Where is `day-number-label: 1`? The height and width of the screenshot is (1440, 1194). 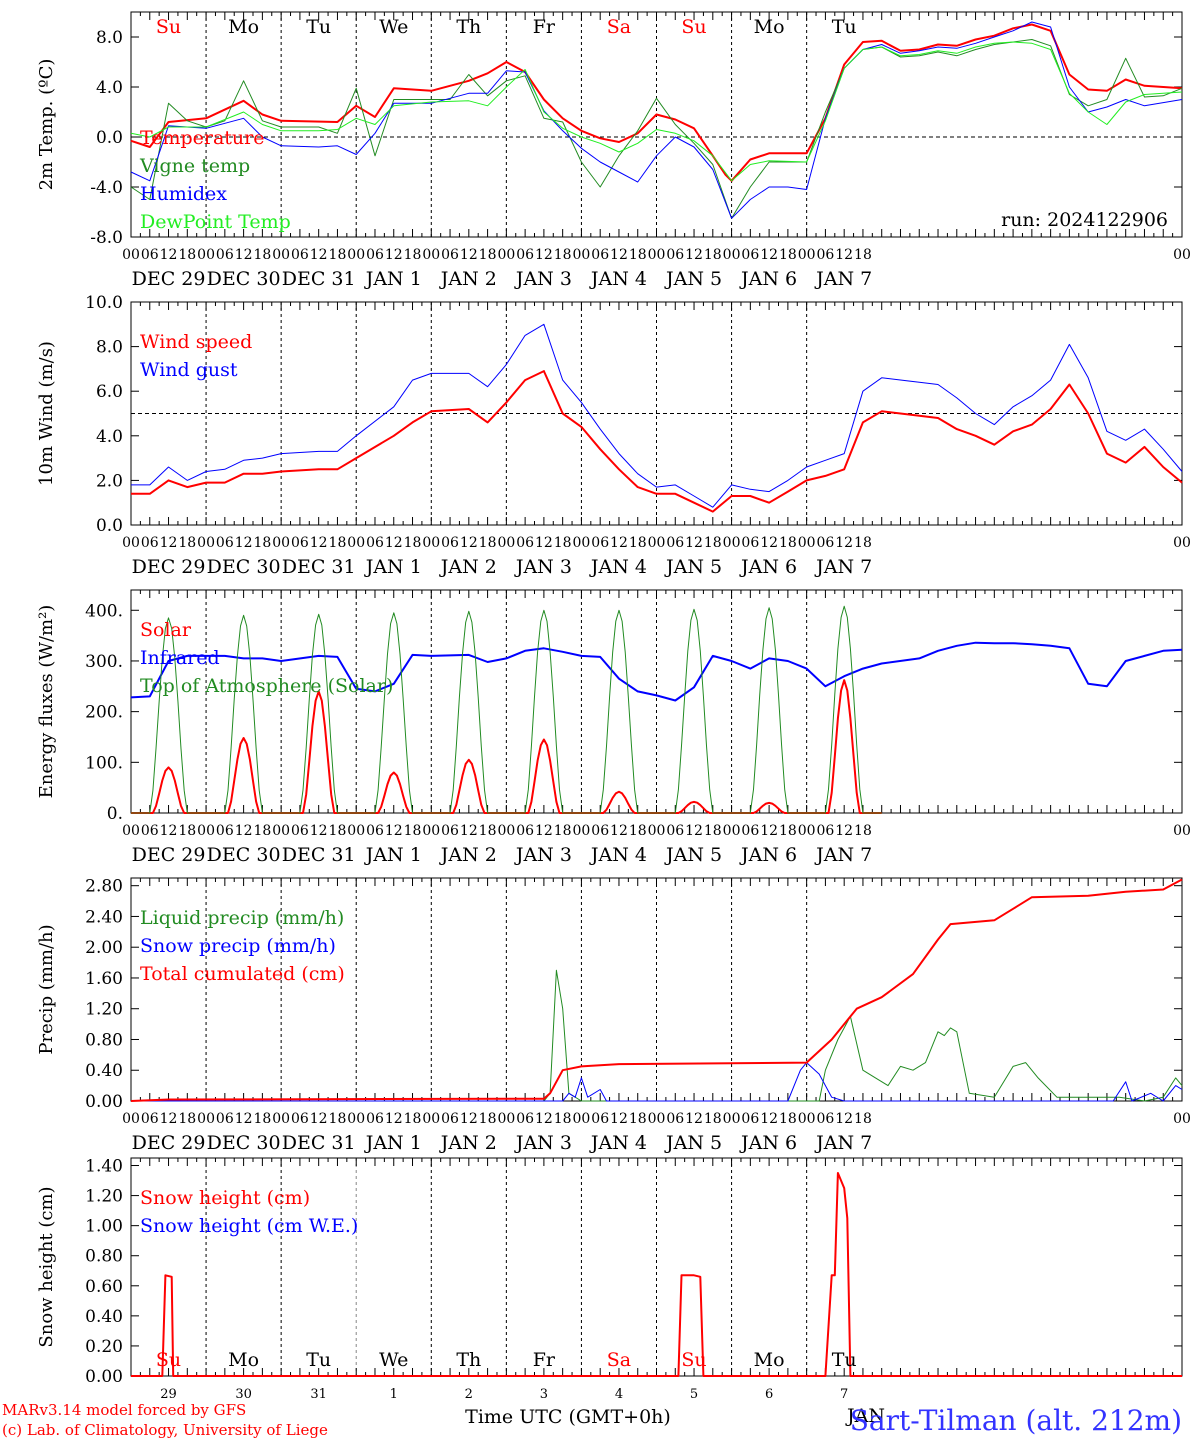 day-number-label: 1 is located at coordinates (394, 1394).